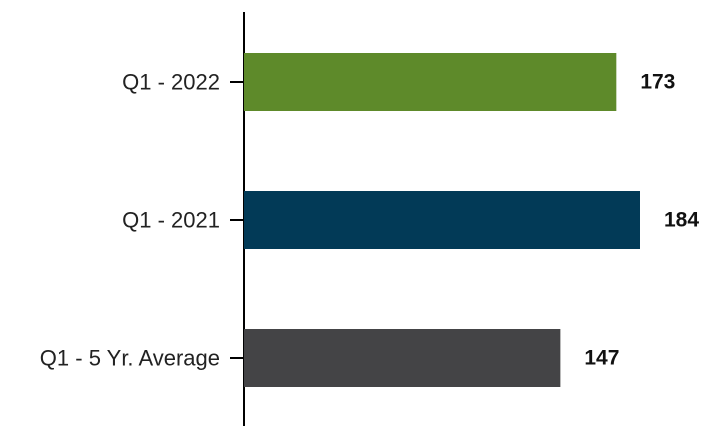 This screenshot has width=722, height=426. I want to click on category-label-0: Q1 - 2022, so click(171, 82).